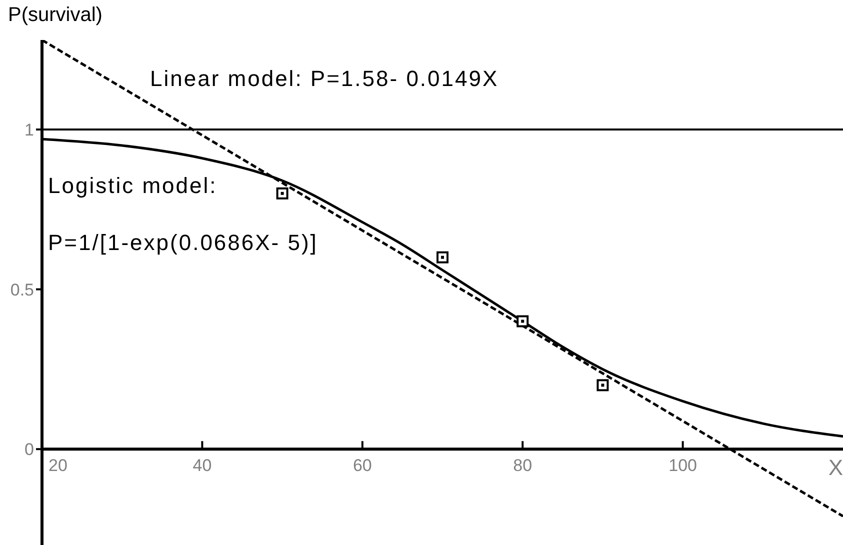  What do you see at coordinates (362, 466) in the screenshot?
I see `x-tick-label: 60` at bounding box center [362, 466].